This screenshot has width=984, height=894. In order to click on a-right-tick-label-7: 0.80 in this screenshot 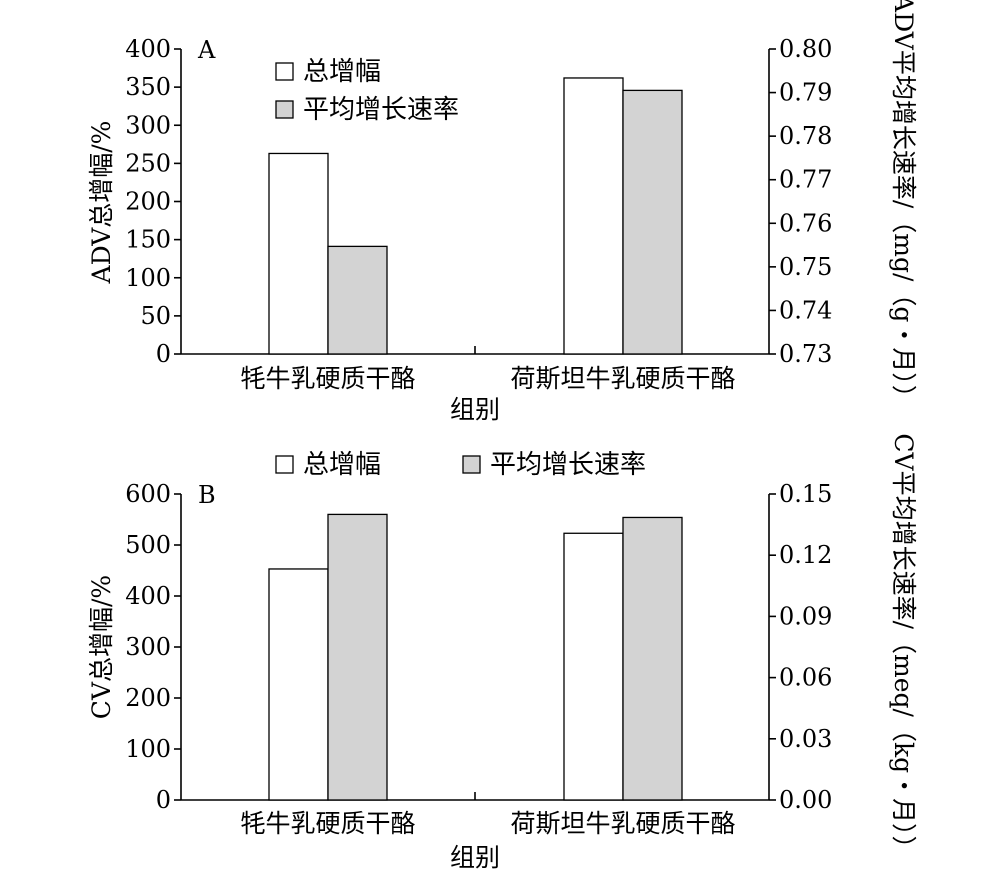, I will do `click(805, 49)`.